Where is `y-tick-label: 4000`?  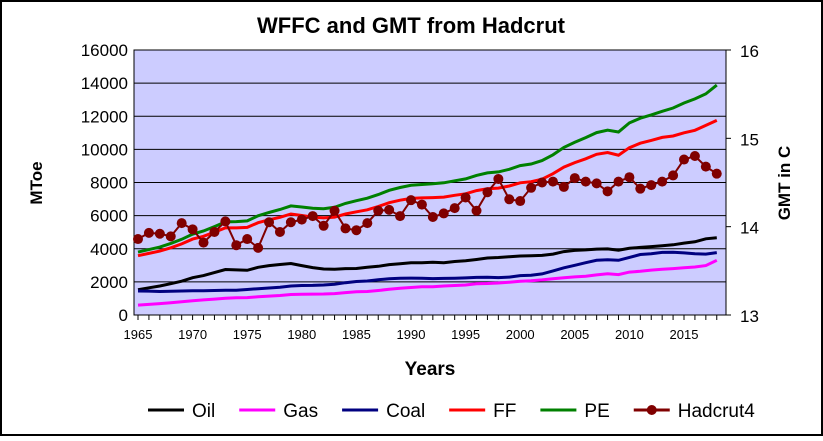
y-tick-label: 4000 is located at coordinates (109, 249).